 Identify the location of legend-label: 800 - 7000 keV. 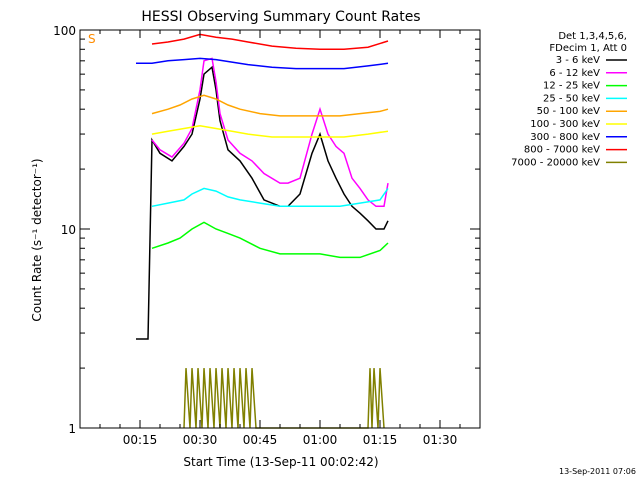
(562, 150).